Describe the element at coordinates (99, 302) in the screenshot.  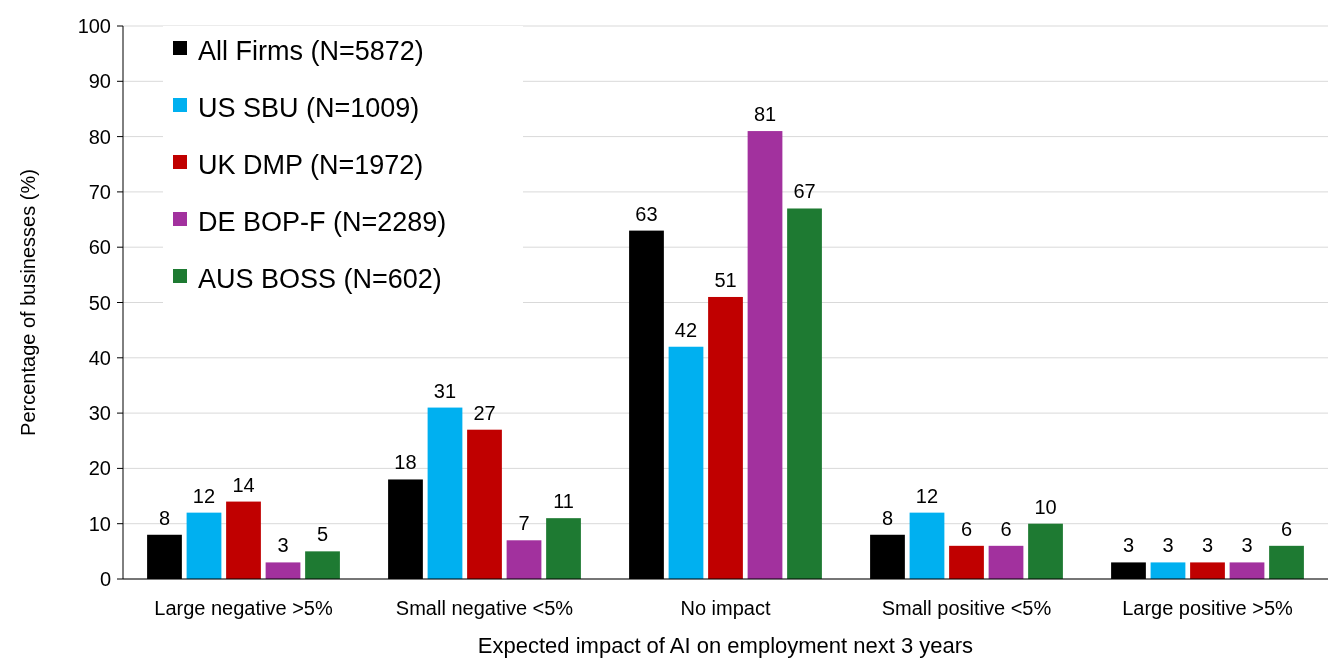
I see `y-tick-label: 50` at that location.